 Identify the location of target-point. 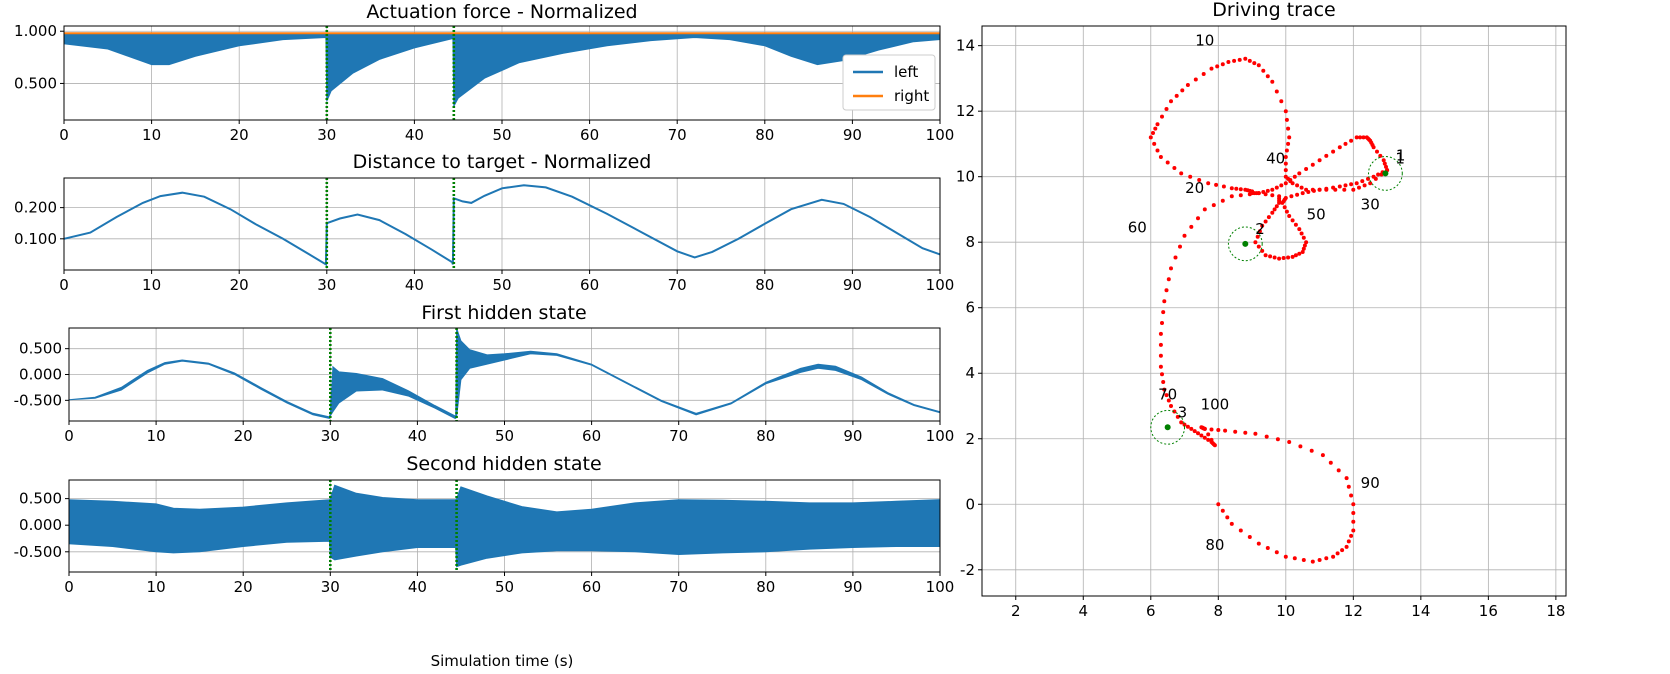
(1245, 243).